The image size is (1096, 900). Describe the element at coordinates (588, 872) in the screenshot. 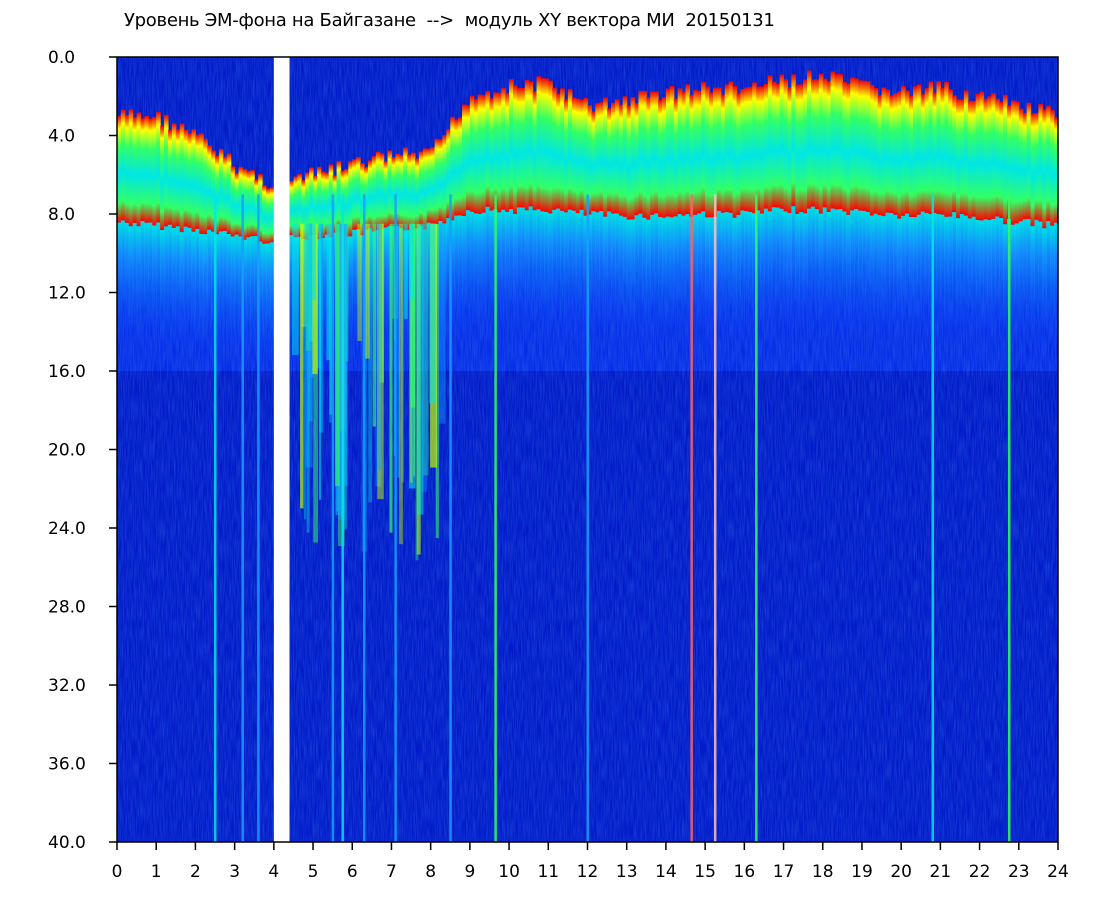

I see `x-tick-label: 12` at that location.